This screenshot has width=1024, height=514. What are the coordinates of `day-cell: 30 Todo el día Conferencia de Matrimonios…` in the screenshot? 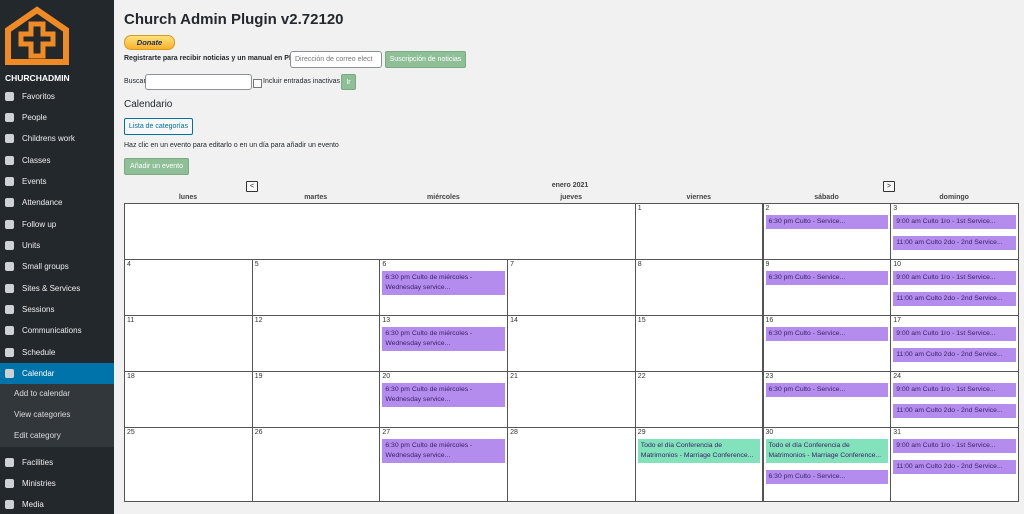 It's located at (827, 464).